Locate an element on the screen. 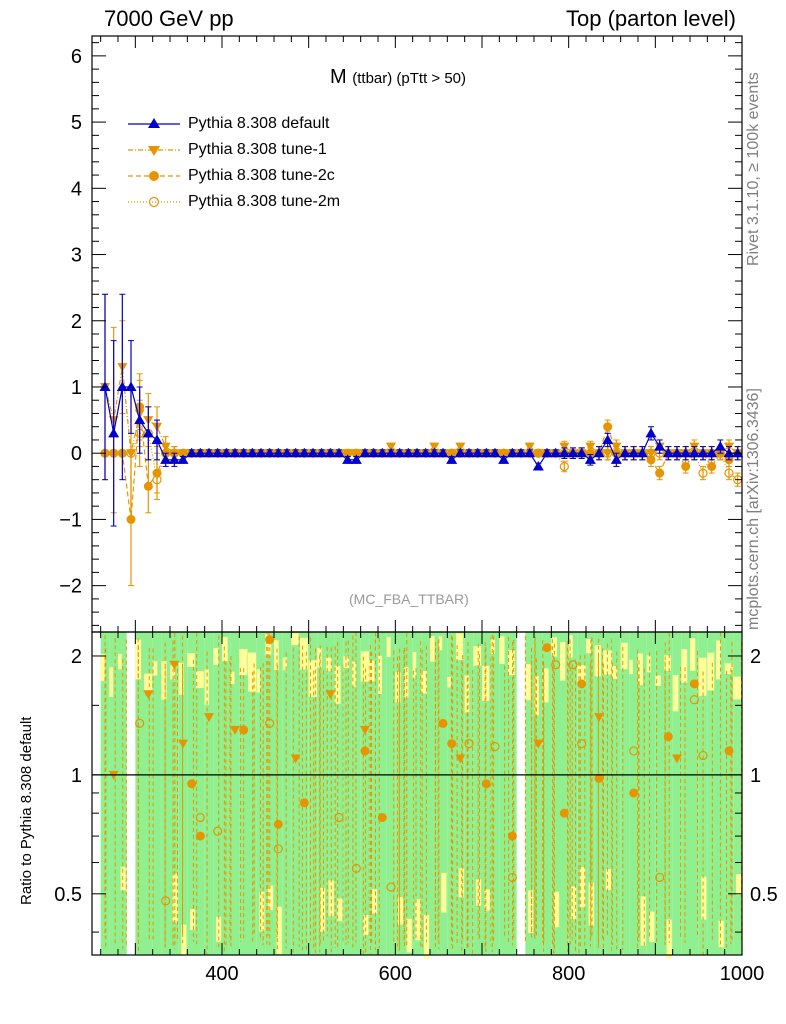 This screenshot has height=1024, width=786. legend-marker-filled-circle-icon is located at coordinates (154, 176).